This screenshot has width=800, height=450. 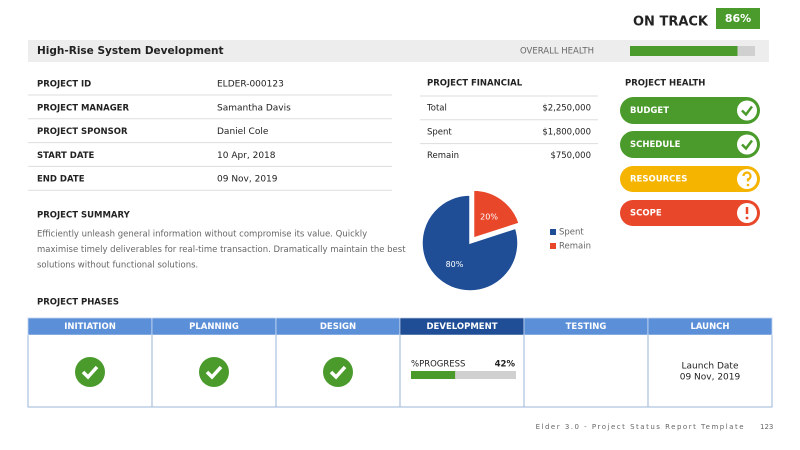 I want to click on pie-label: 80%, so click(x=455, y=264).